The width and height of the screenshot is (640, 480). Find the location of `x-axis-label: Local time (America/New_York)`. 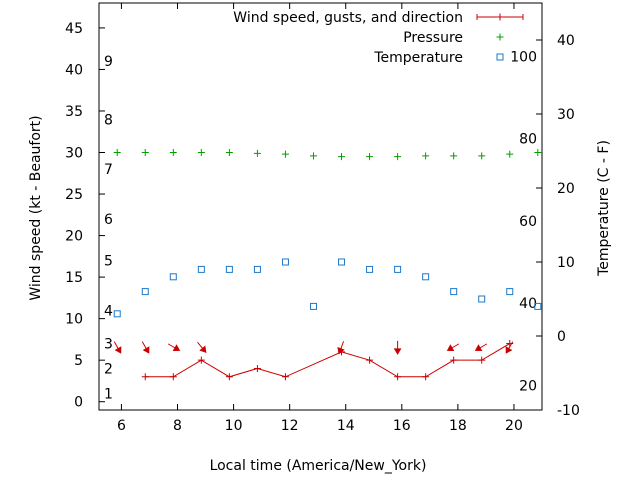

x-axis-label: Local time (America/New_York) is located at coordinates (318, 466).